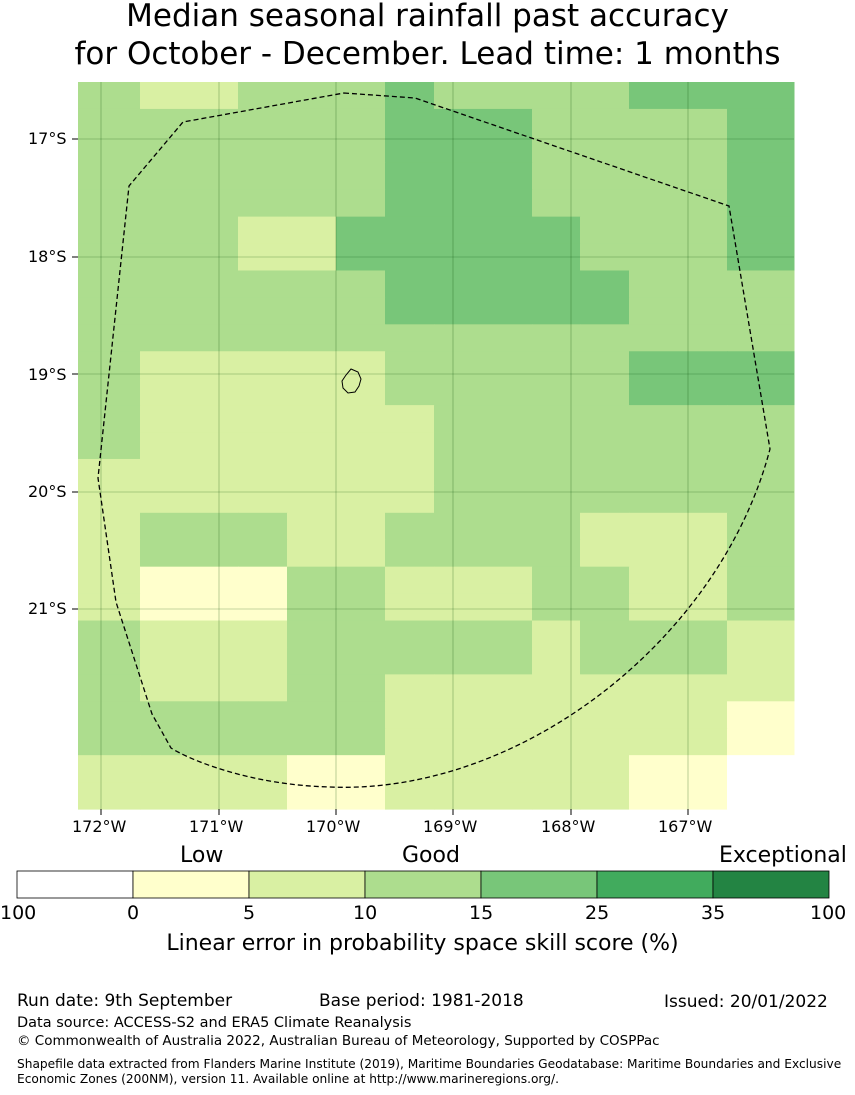 The image size is (855, 1095). Describe the element at coordinates (47, 138) in the screenshot. I see `lat-label-17s: 17°S` at that location.